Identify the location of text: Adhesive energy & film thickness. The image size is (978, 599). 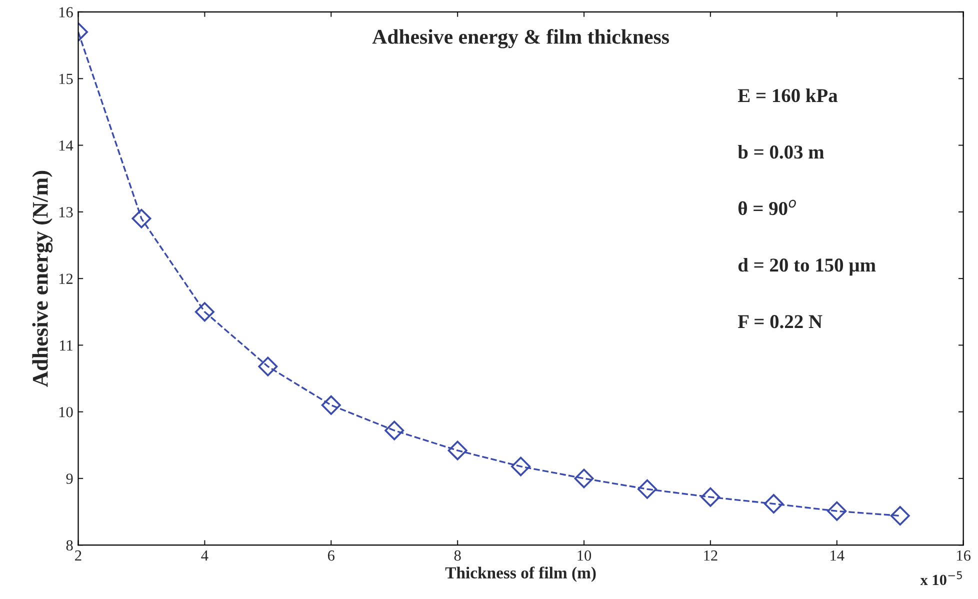
(520, 38).